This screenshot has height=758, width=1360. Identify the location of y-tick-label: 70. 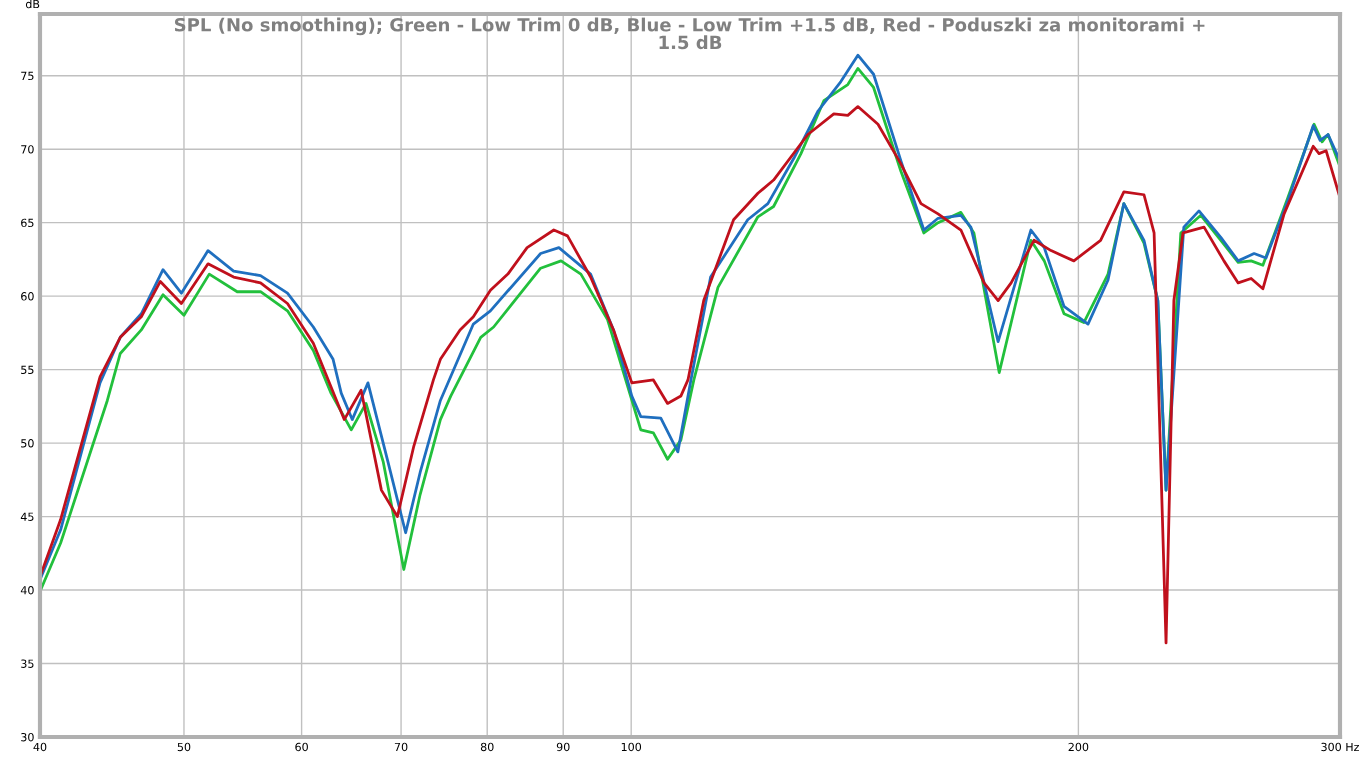
(27, 149).